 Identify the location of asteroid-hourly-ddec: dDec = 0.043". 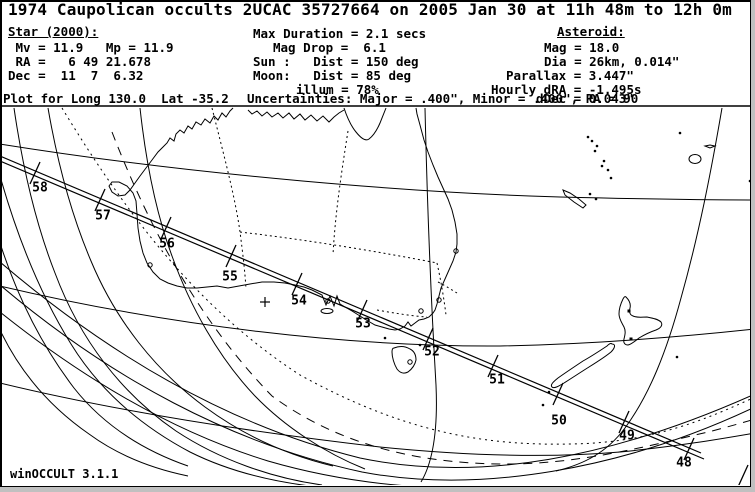
(585, 98).